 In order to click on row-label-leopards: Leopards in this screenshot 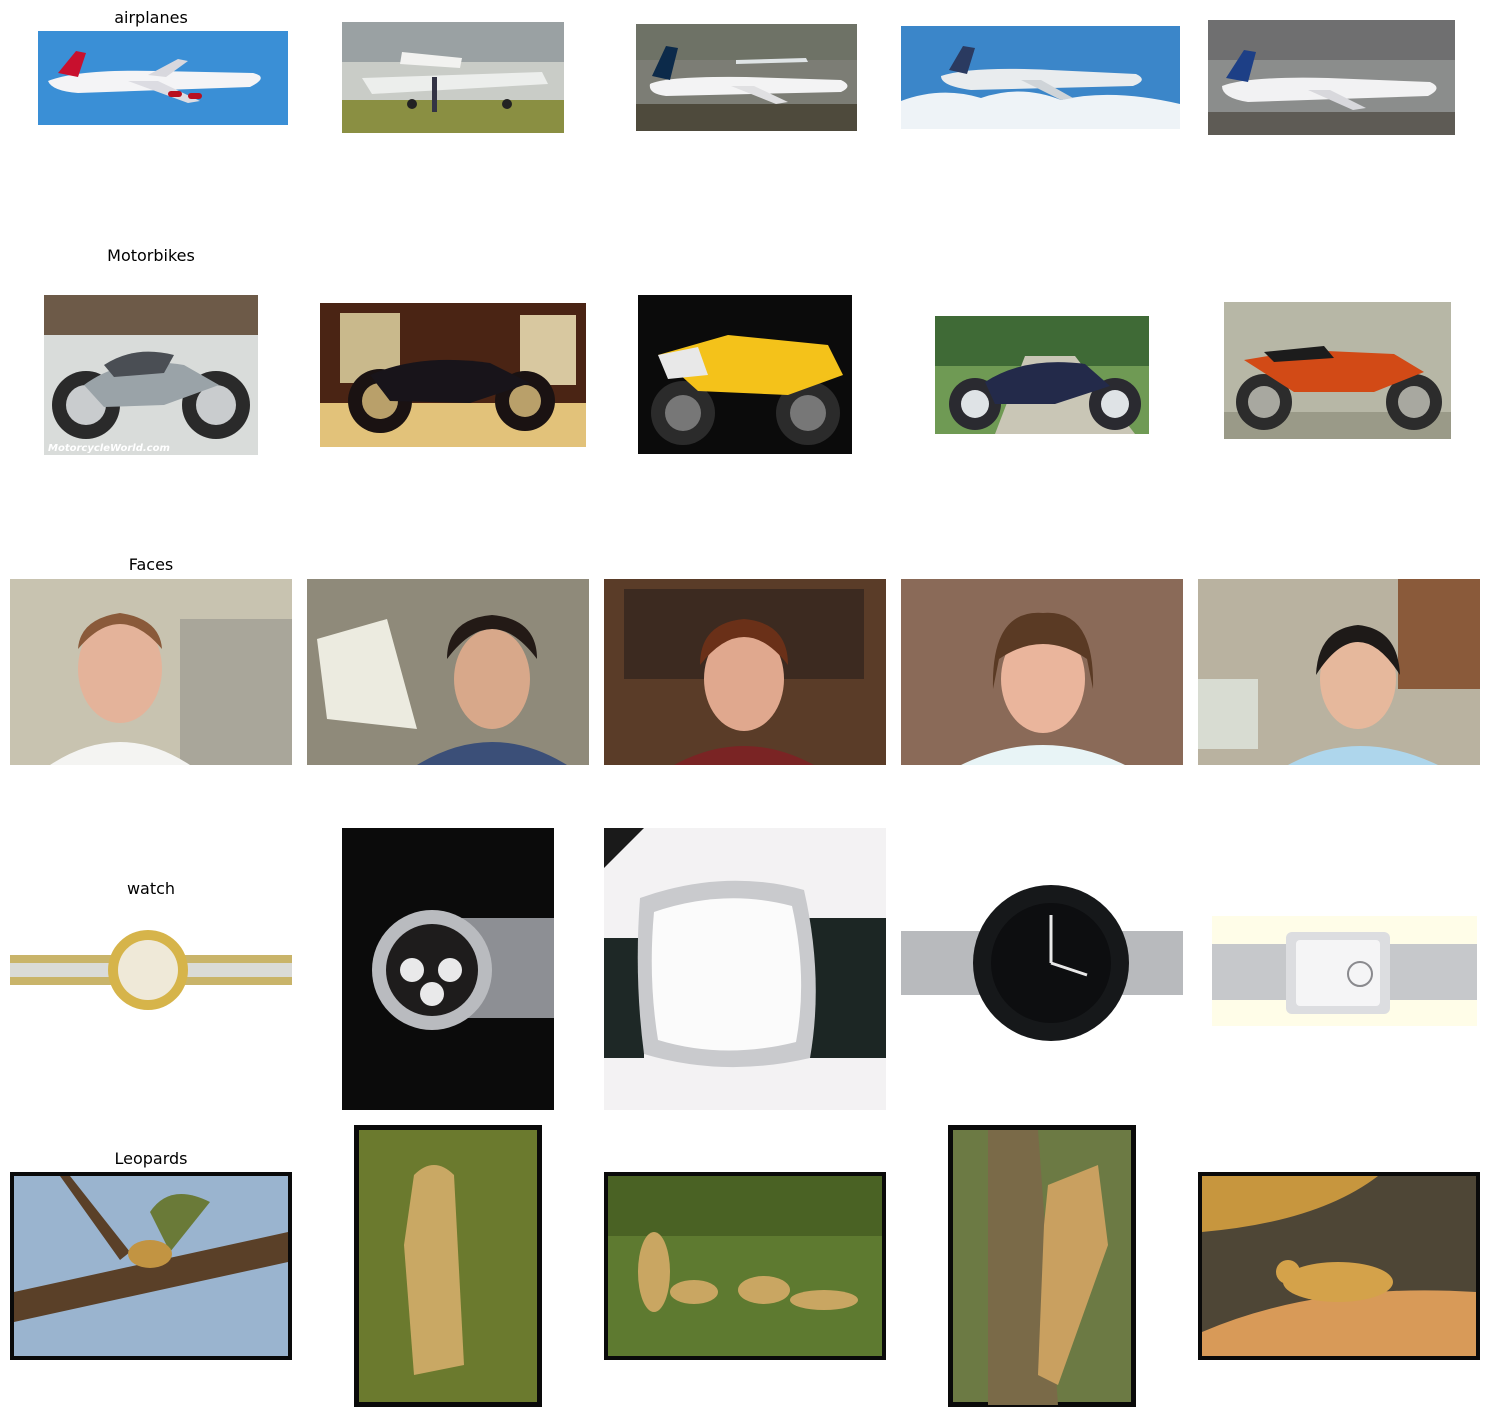, I will do `click(151, 1158)`.